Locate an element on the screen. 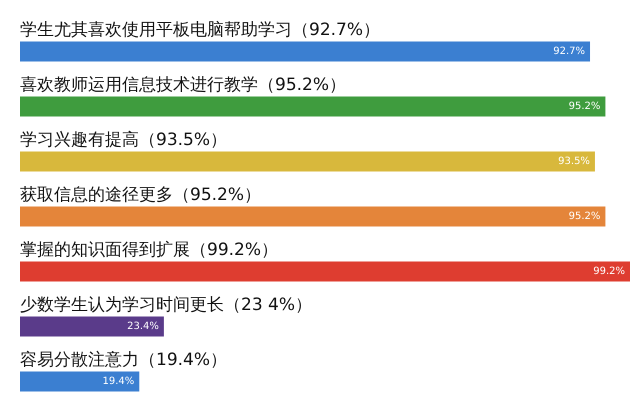  y-tick-label: 少数学生认为学习时间更长（23 4%） is located at coordinates (166, 305).